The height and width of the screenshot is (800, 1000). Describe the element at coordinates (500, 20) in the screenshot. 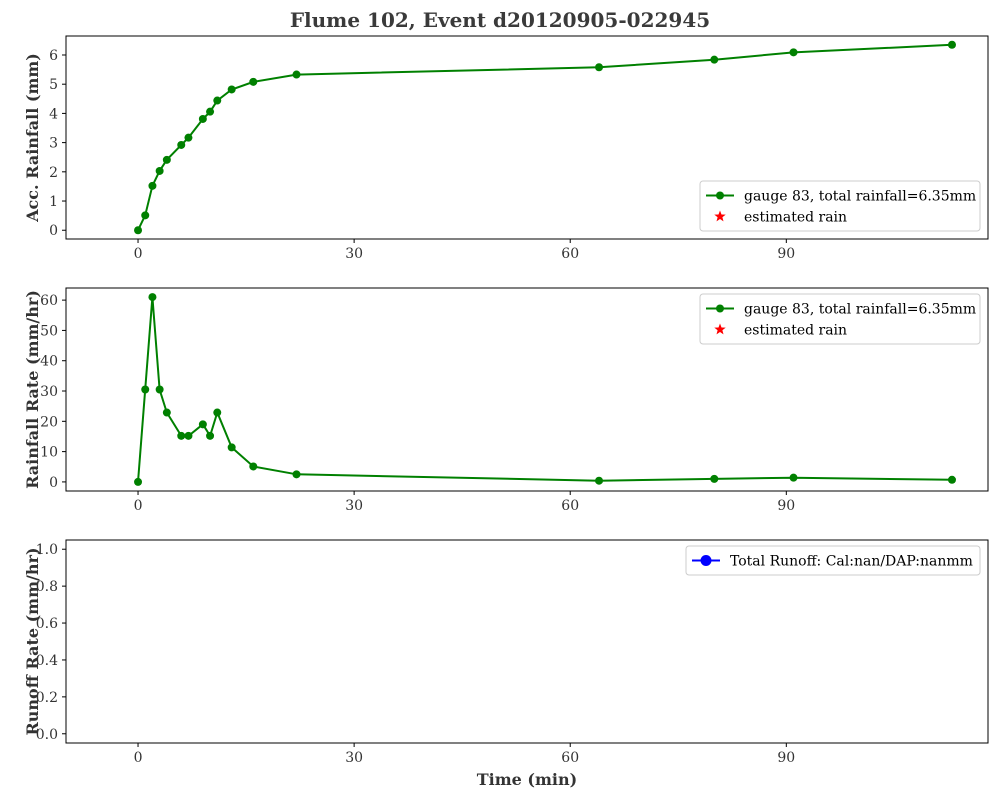

I see `figure-title: Flume 102, Event d20120905-022945` at that location.